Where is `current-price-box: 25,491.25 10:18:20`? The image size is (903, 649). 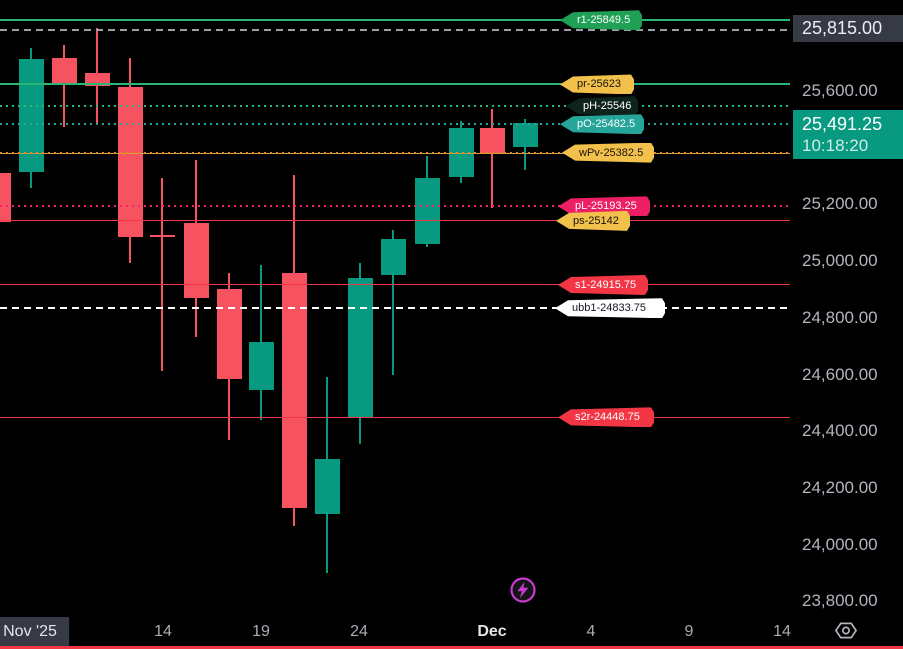 current-price-box: 25,491.25 10:18:20 is located at coordinates (848, 134).